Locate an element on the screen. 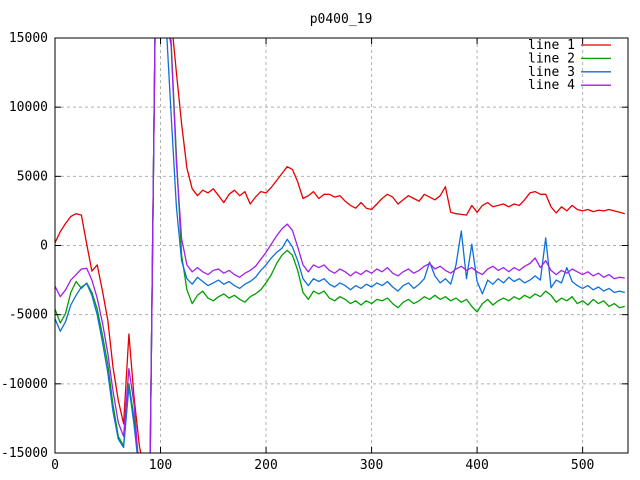 The width and height of the screenshot is (640, 480). legend-item: line 4 is located at coordinates (569, 85).